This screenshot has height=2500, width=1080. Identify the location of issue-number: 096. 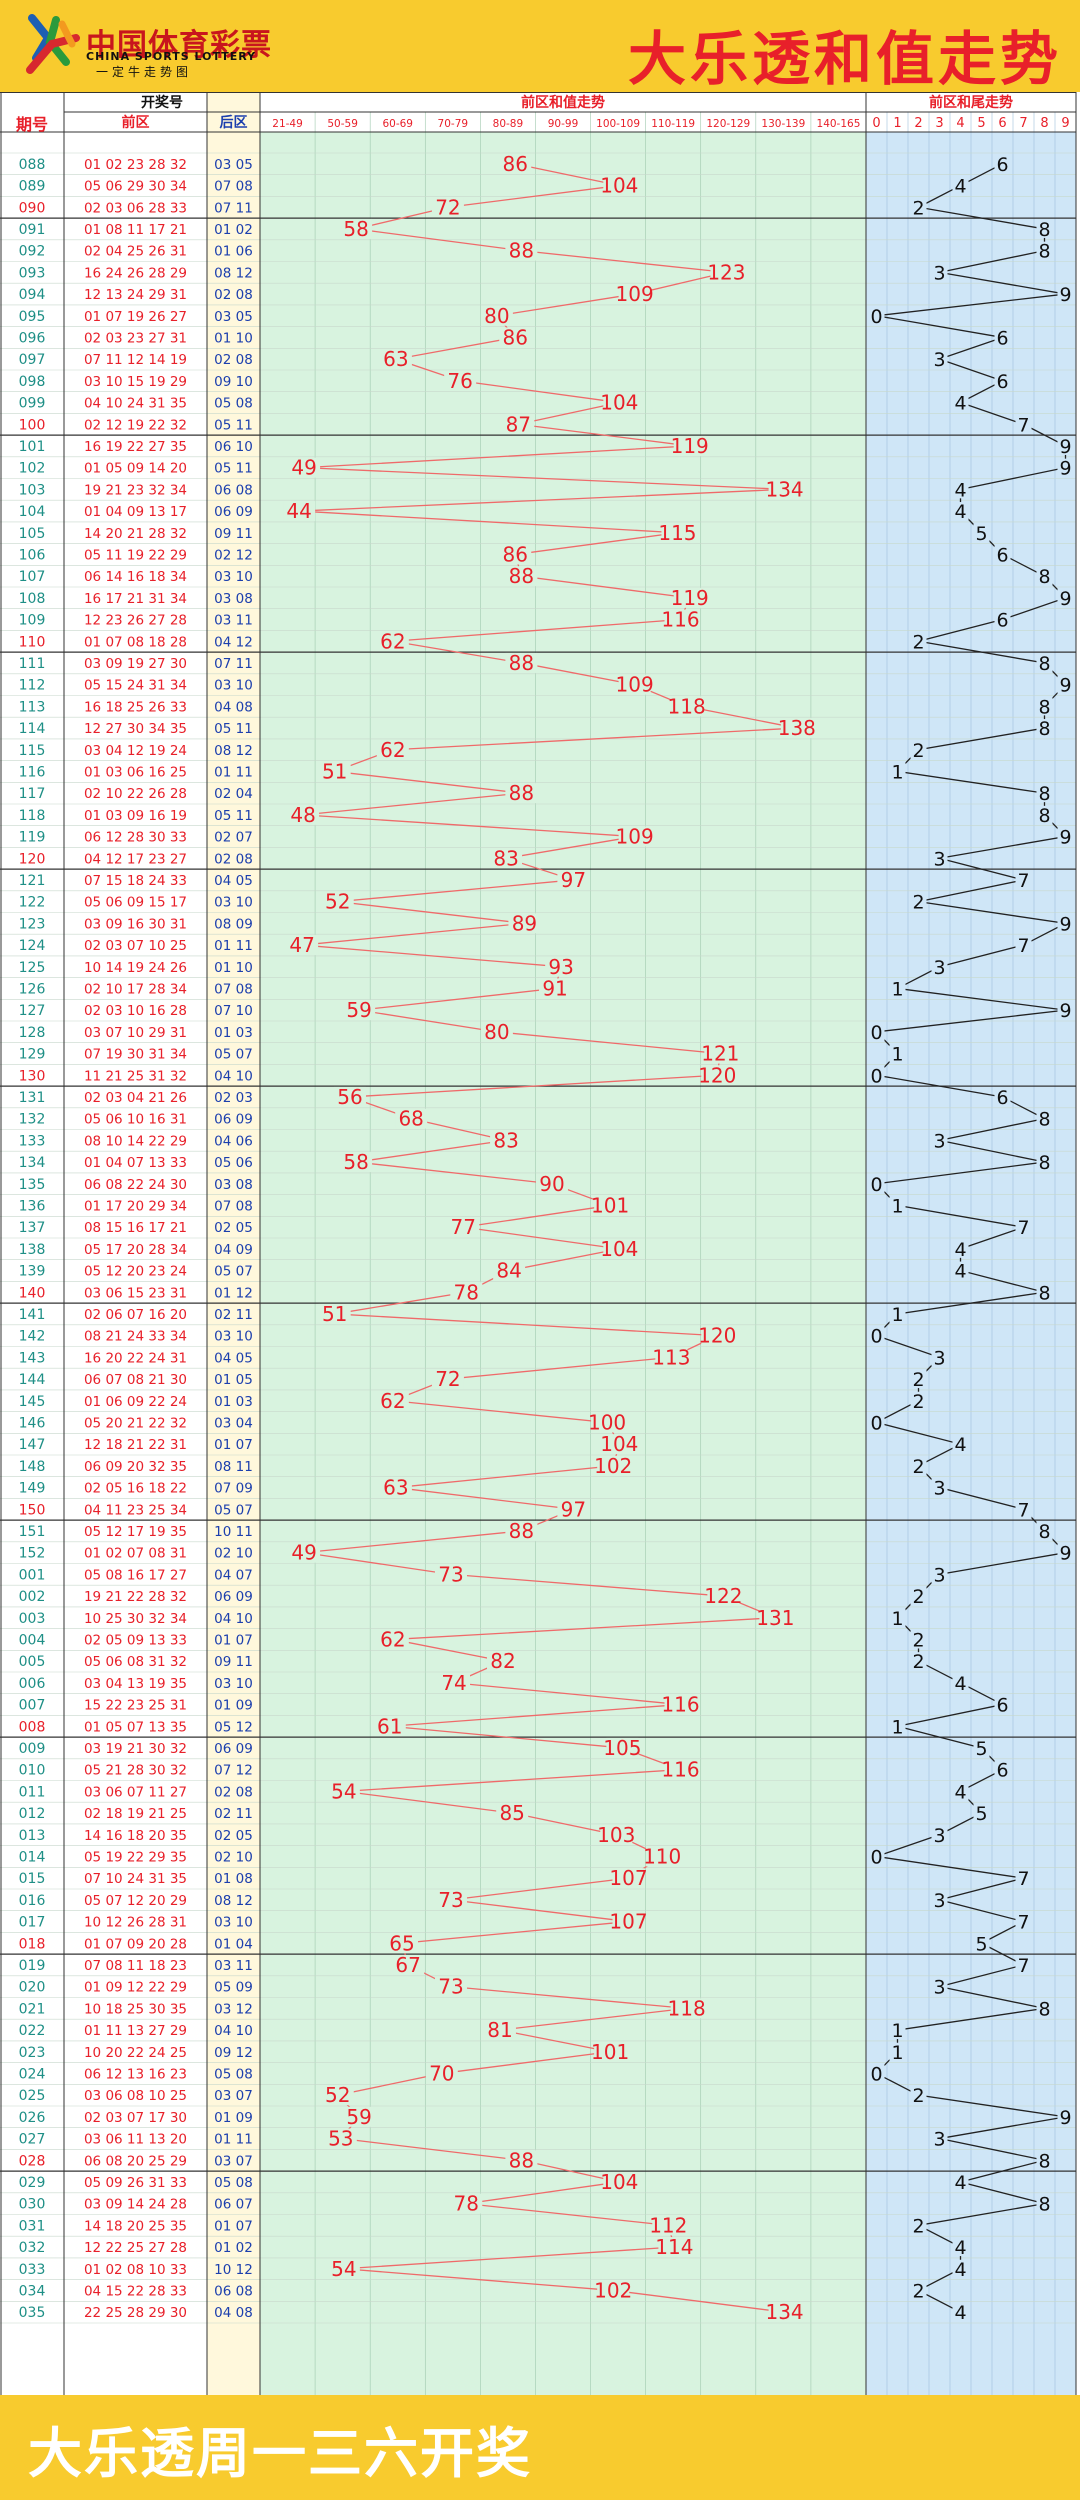
(32, 338).